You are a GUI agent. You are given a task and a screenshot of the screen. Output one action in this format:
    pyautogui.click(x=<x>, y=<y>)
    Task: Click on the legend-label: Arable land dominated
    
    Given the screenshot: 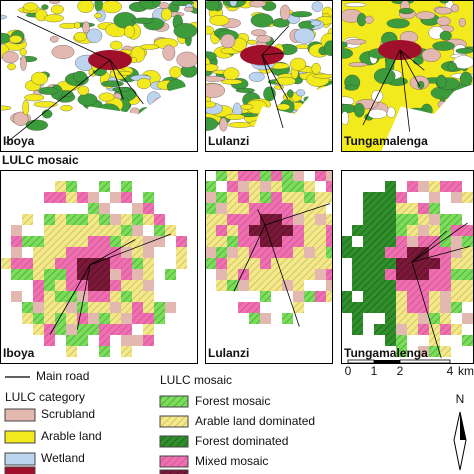 What is the action you would take?
    pyautogui.click(x=255, y=421)
    